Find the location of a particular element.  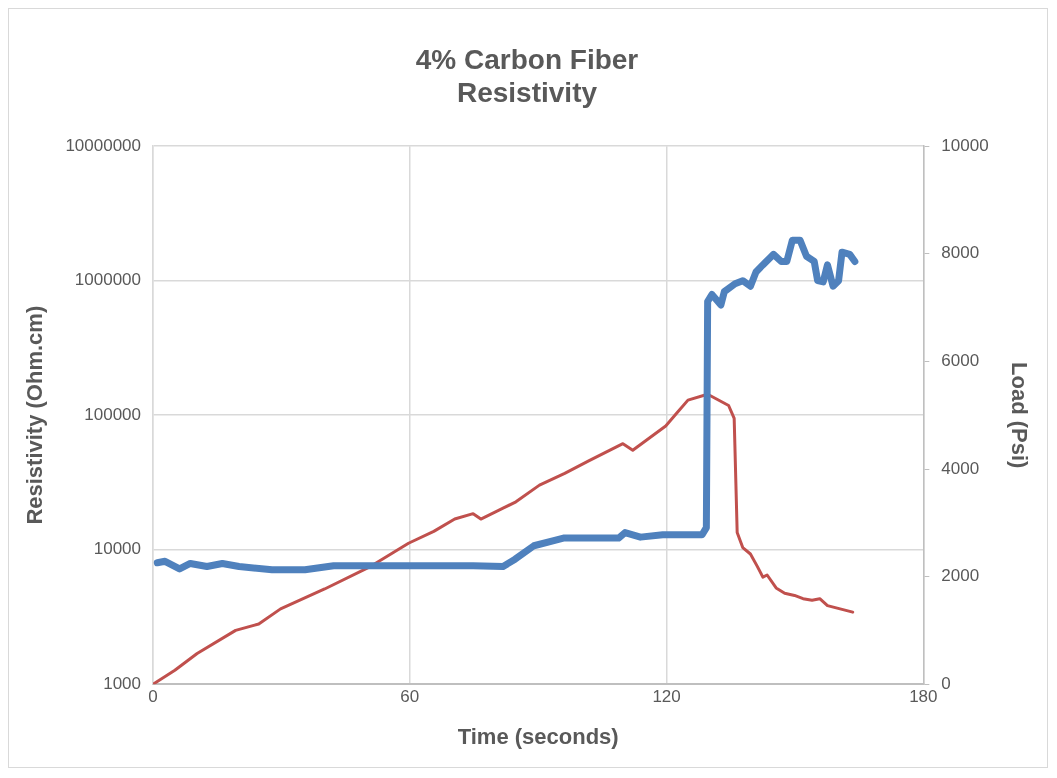

x-tick-label: 120 is located at coordinates (666, 697).